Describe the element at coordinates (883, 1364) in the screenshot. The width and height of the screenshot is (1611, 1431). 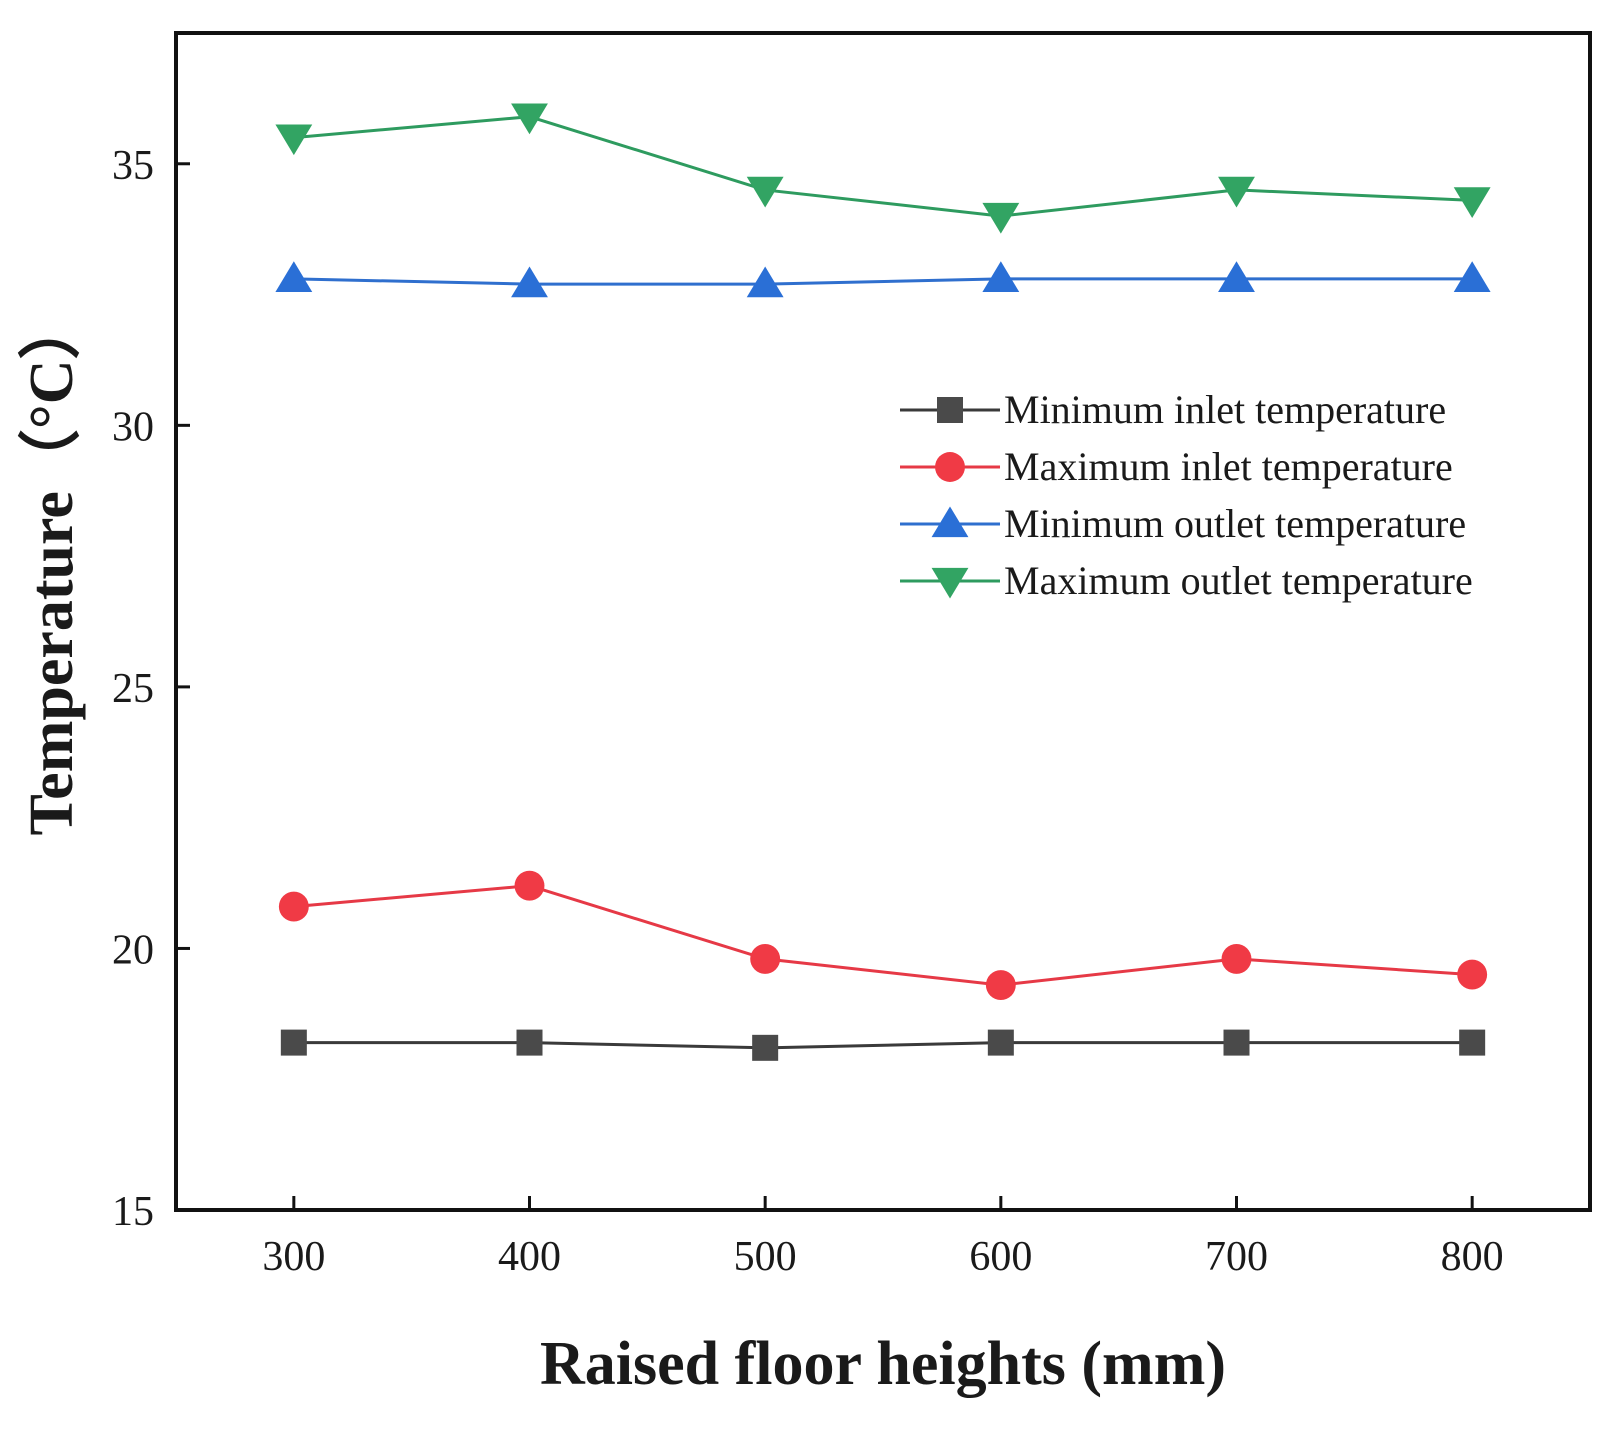
I see `x-axis-title: Raised floor heights (mm)` at that location.